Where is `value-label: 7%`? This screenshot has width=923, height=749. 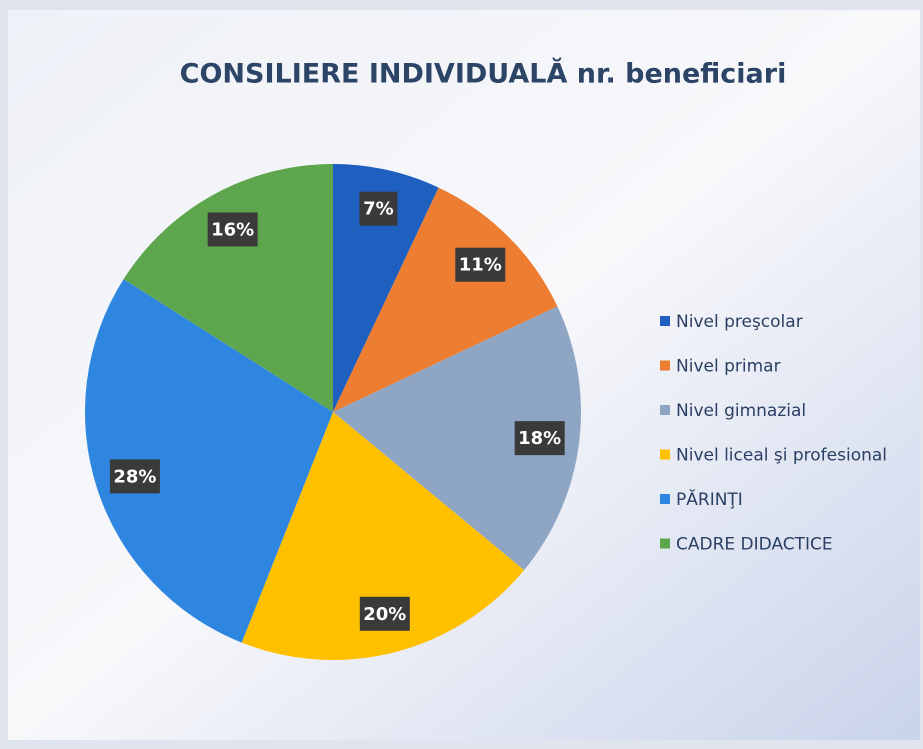 value-label: 7% is located at coordinates (378, 209).